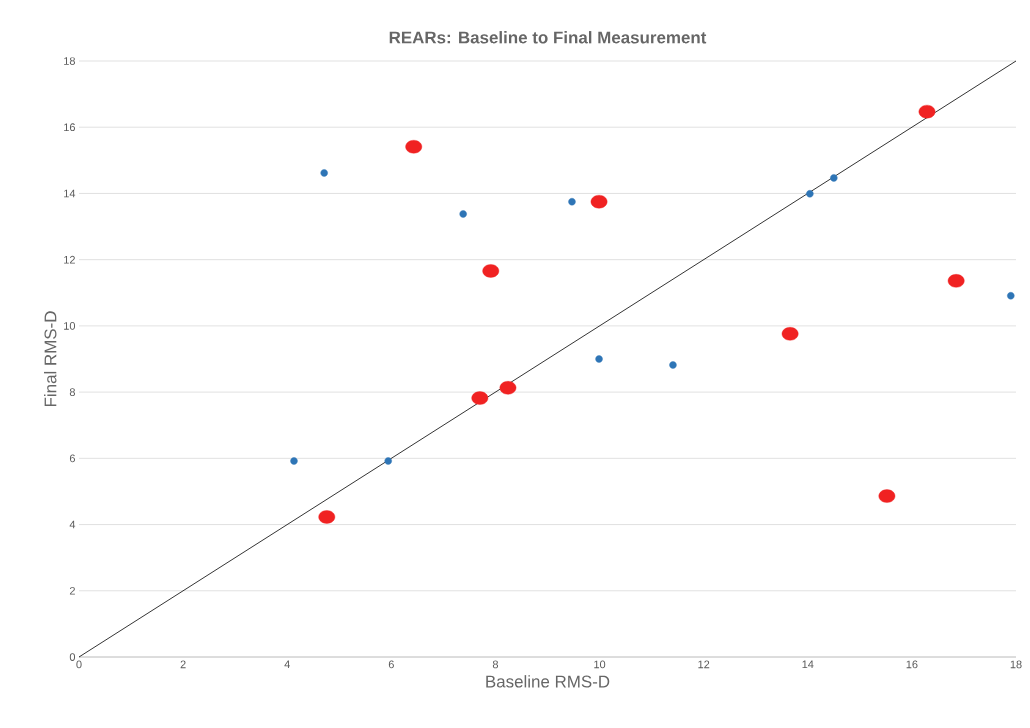  What do you see at coordinates (69, 61) in the screenshot?
I see `y-tick-label: 18` at bounding box center [69, 61].